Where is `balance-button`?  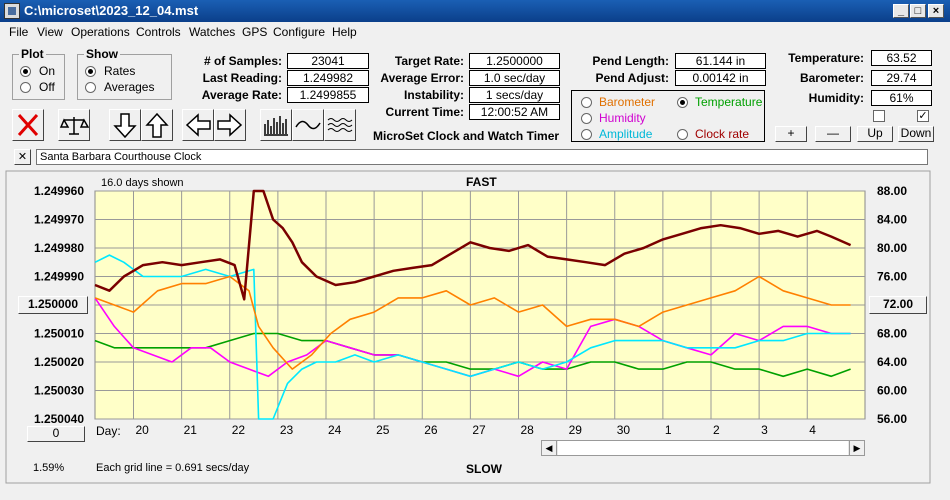 balance-button is located at coordinates (74, 125).